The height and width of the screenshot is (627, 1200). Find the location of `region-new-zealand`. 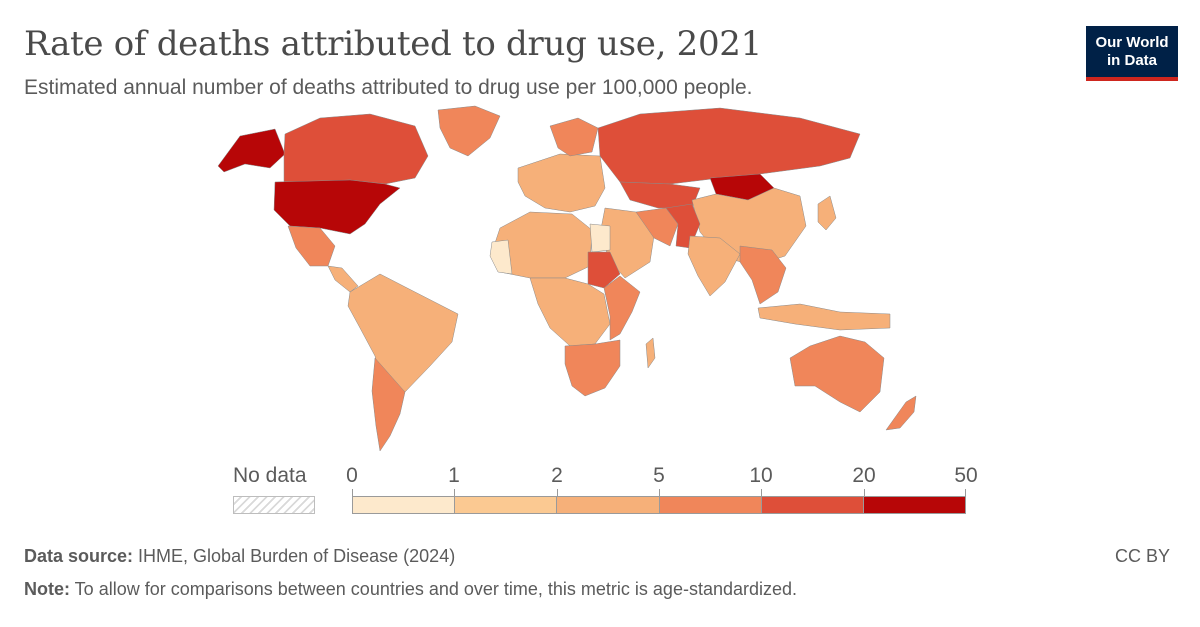

region-new-zealand is located at coordinates (901, 413).